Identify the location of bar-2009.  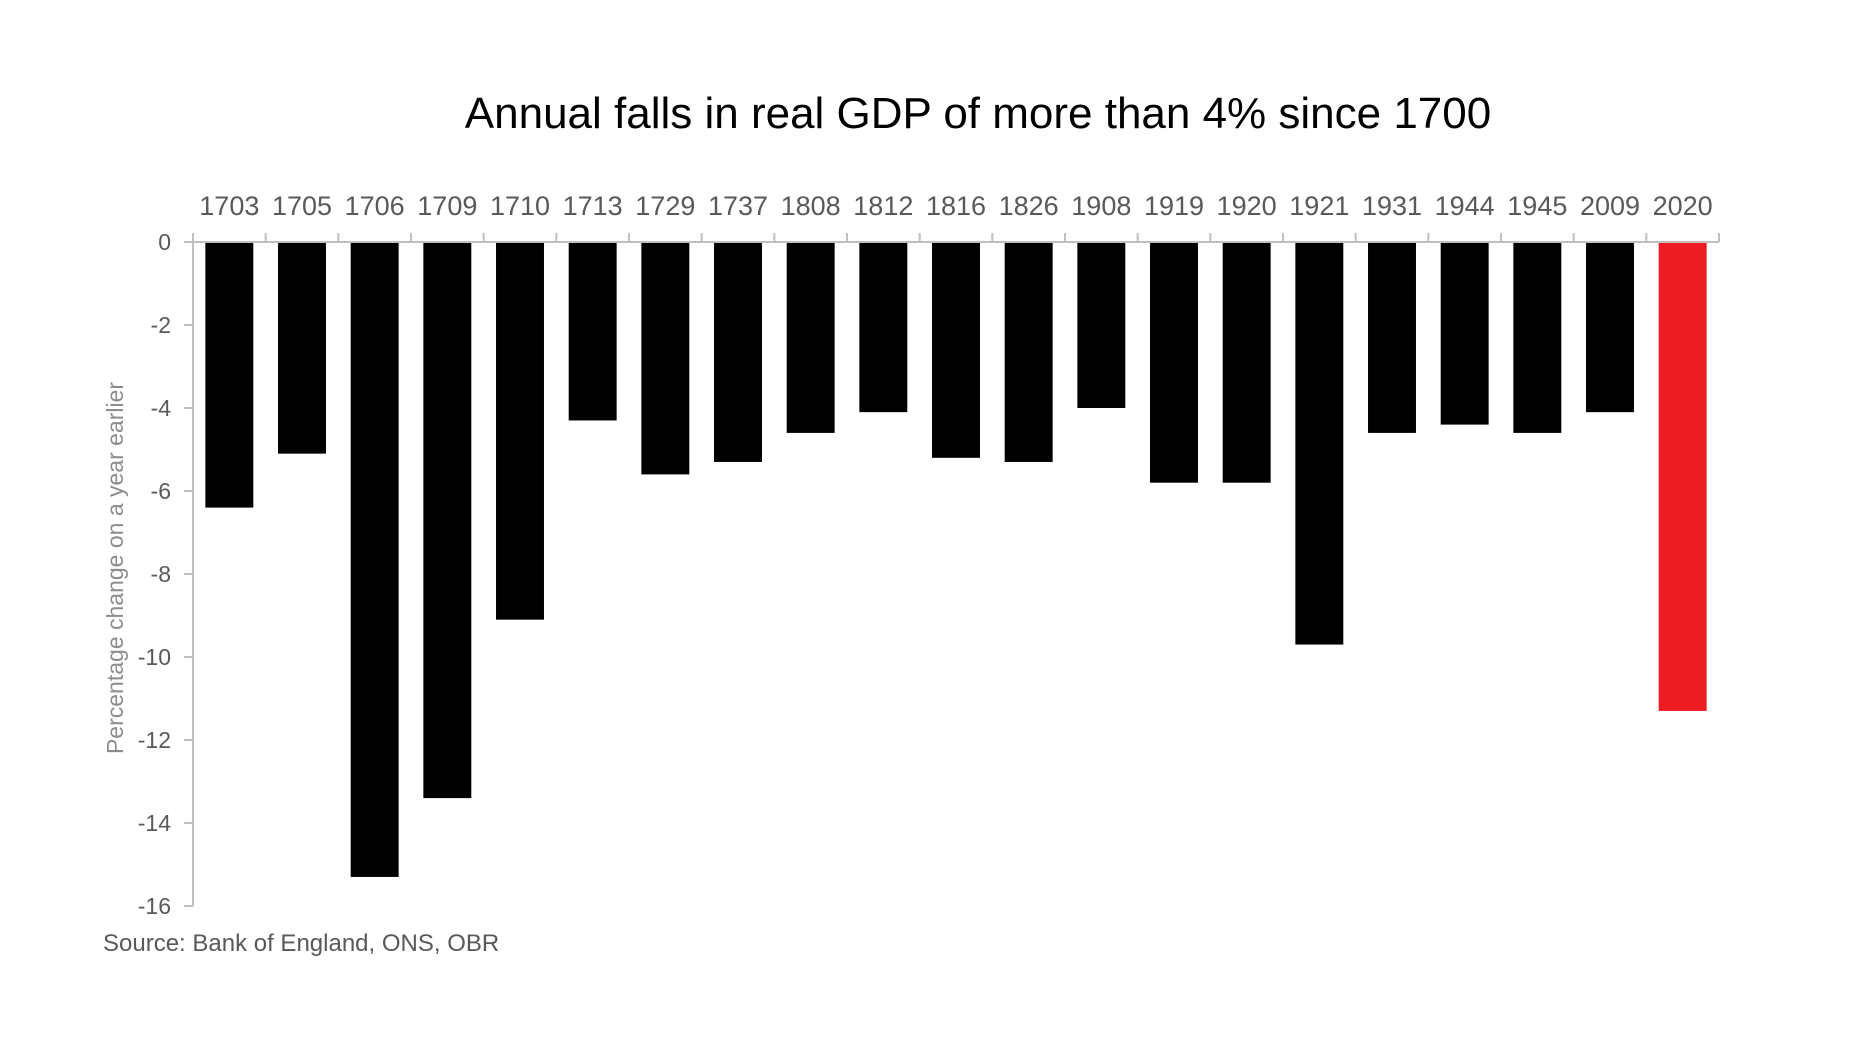
(1610, 327).